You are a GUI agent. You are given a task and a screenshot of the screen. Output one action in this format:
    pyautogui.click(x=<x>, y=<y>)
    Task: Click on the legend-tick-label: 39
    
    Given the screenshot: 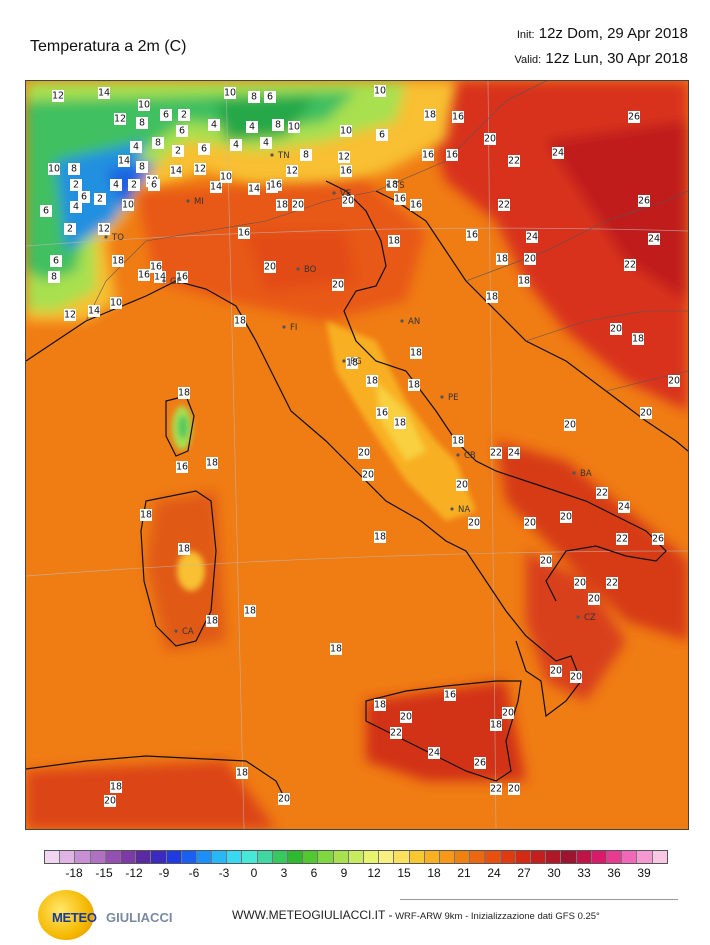 What is the action you would take?
    pyautogui.click(x=644, y=873)
    